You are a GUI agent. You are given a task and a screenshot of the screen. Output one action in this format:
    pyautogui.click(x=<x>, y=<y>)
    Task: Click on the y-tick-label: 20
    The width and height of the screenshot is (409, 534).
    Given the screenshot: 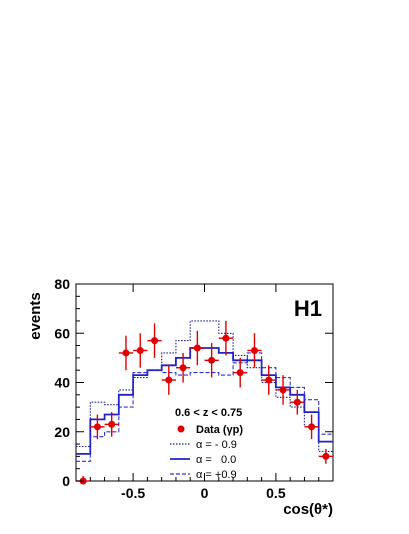 What is the action you would take?
    pyautogui.click(x=62, y=432)
    